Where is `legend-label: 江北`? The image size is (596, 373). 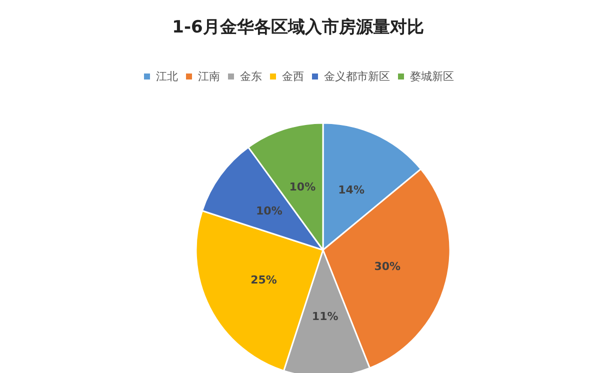
legend-label: 江北 is located at coordinates (167, 76).